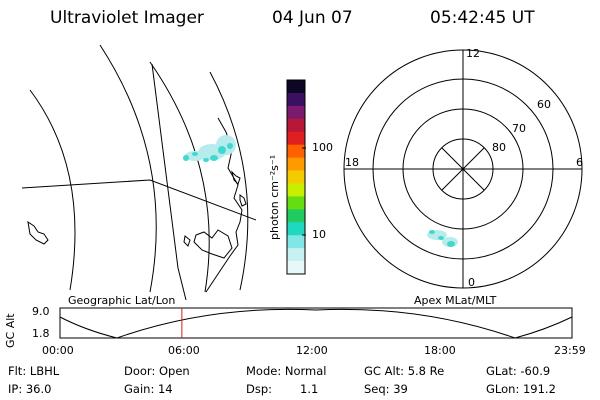 Image resolution: width=600 pixels, height=400 pixels. I want to click on alt-tick-1-8: 1.8, so click(41, 333).